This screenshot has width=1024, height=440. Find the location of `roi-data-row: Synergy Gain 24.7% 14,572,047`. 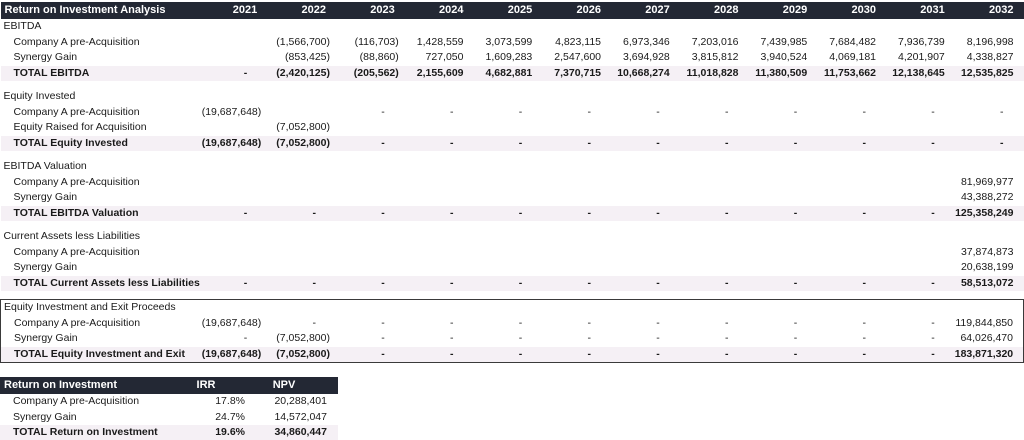

roi-data-row: Synergy Gain 24.7% 14,572,047 is located at coordinates (169, 418).